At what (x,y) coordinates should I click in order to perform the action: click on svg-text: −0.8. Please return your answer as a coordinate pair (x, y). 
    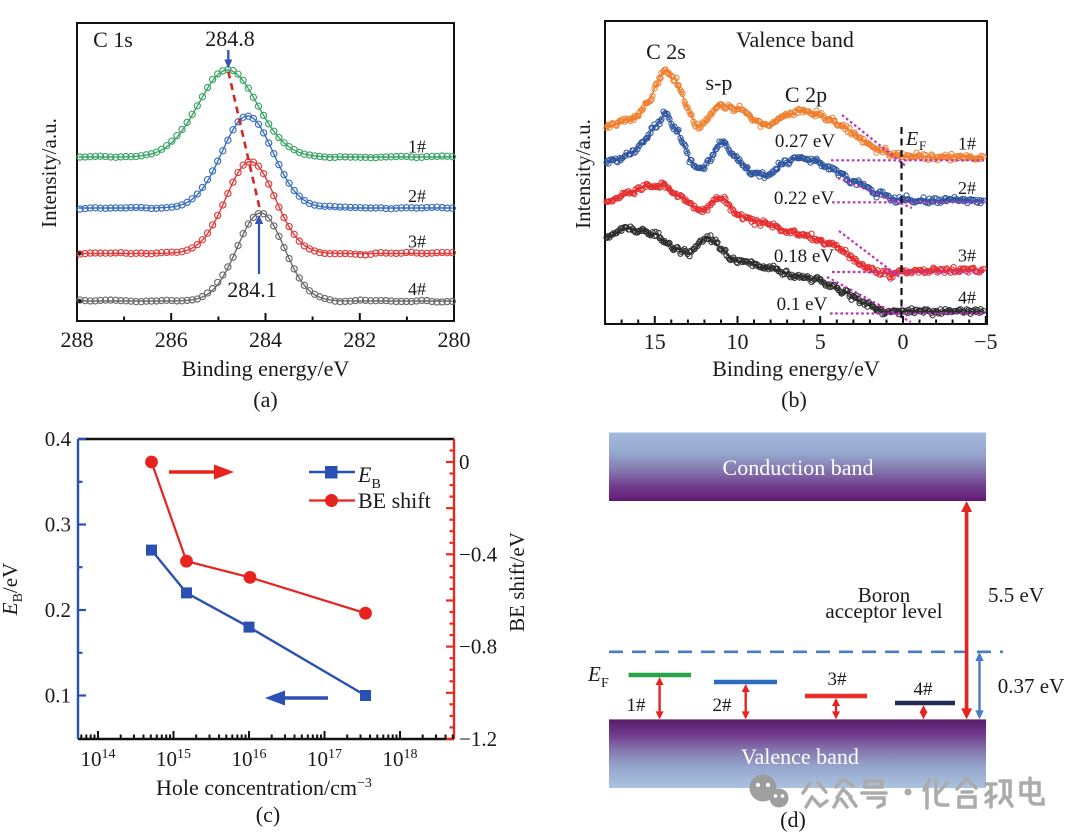
    Looking at the image, I should click on (478, 647).